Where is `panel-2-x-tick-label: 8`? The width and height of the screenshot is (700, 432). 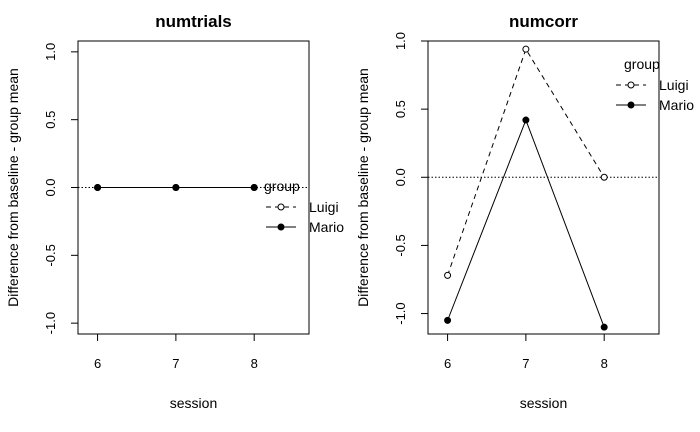
panel-2-x-tick-label: 8 is located at coordinates (604, 363).